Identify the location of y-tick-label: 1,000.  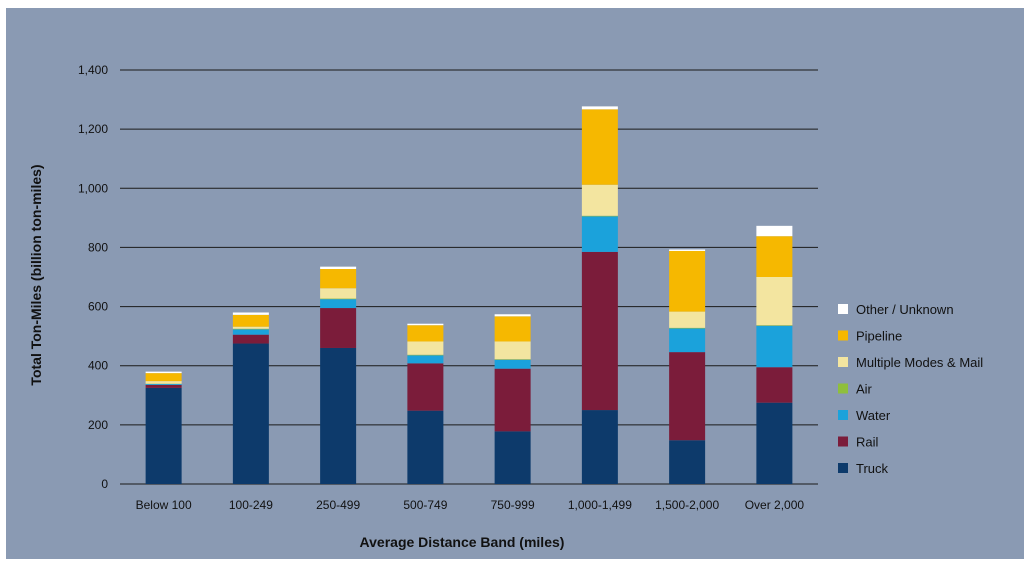
(93, 188).